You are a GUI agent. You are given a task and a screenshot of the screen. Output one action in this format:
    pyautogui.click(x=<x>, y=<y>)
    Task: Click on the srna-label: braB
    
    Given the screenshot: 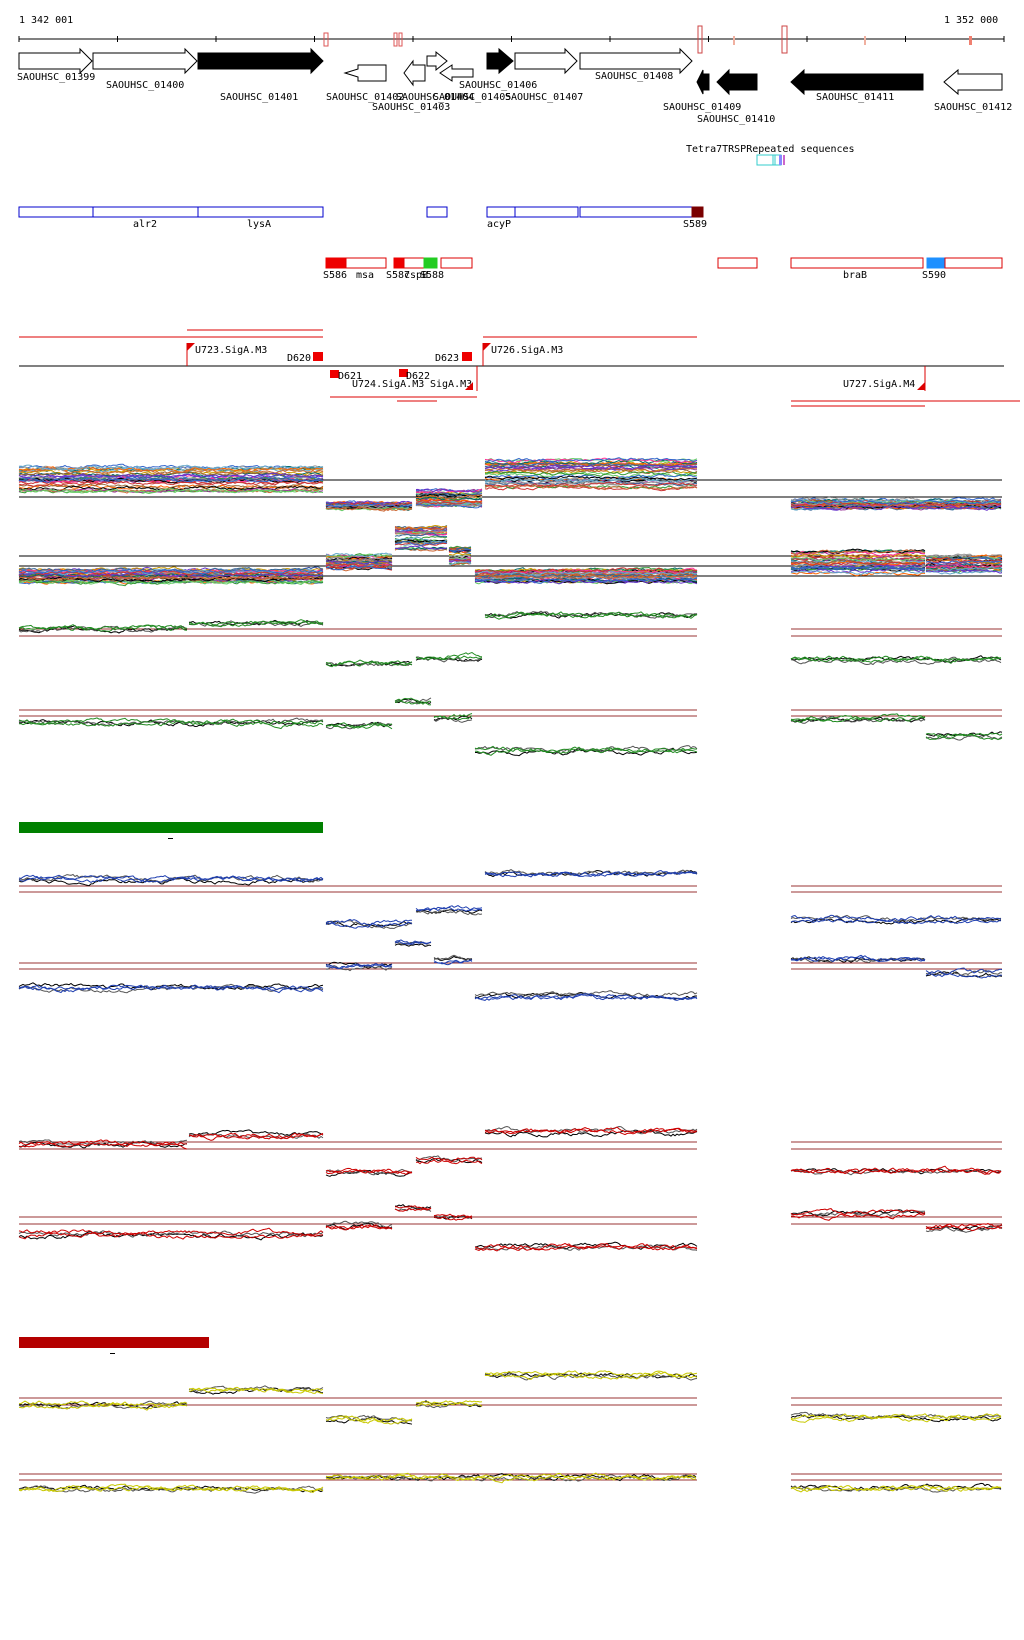 What is the action you would take?
    pyautogui.click(x=855, y=275)
    